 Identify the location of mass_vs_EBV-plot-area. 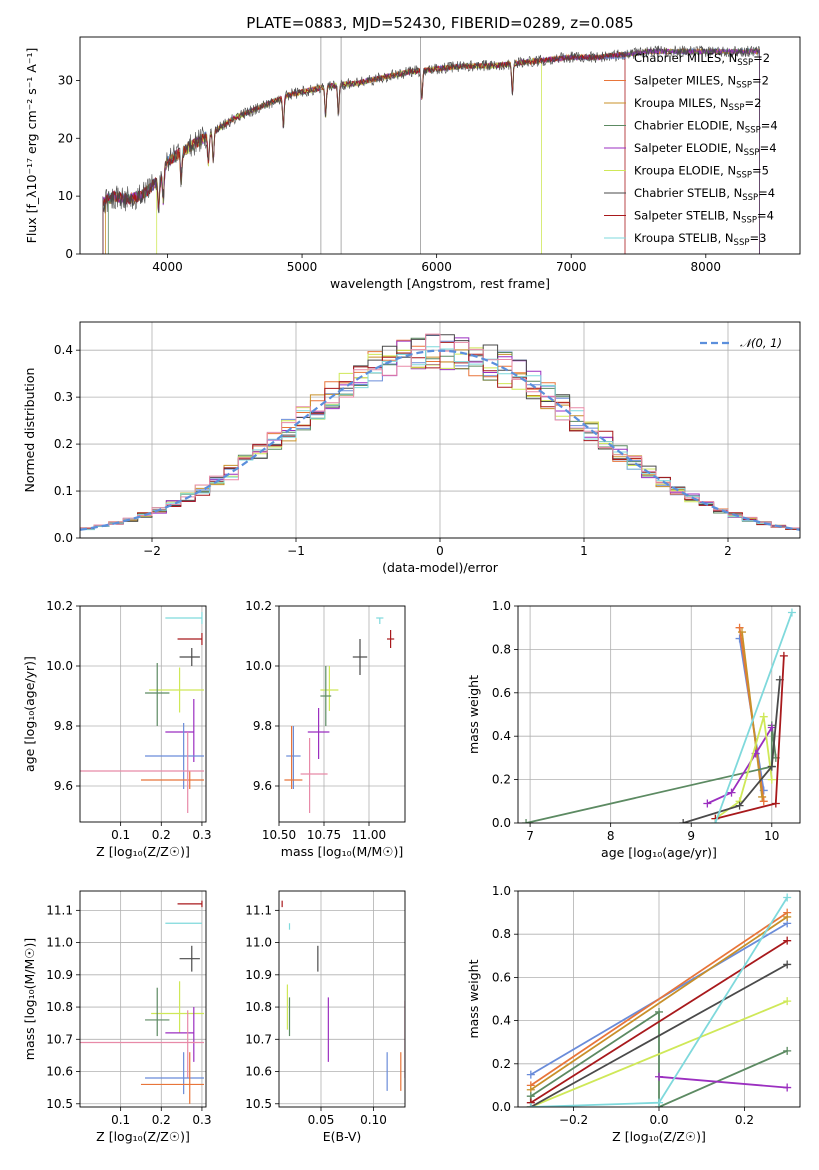
(343, 995).